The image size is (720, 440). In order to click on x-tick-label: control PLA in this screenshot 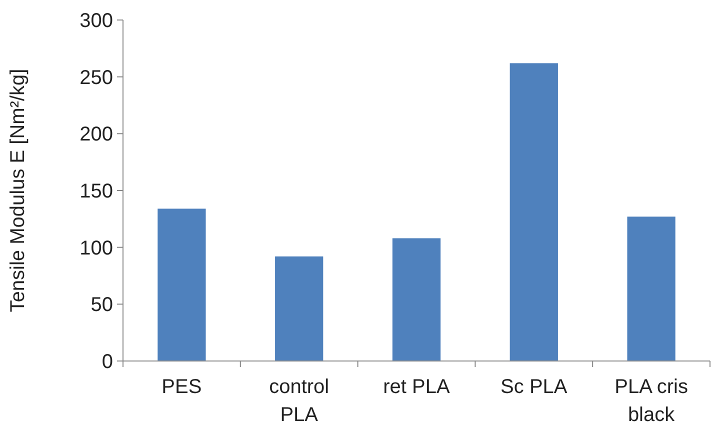, I will do `click(299, 401)`.